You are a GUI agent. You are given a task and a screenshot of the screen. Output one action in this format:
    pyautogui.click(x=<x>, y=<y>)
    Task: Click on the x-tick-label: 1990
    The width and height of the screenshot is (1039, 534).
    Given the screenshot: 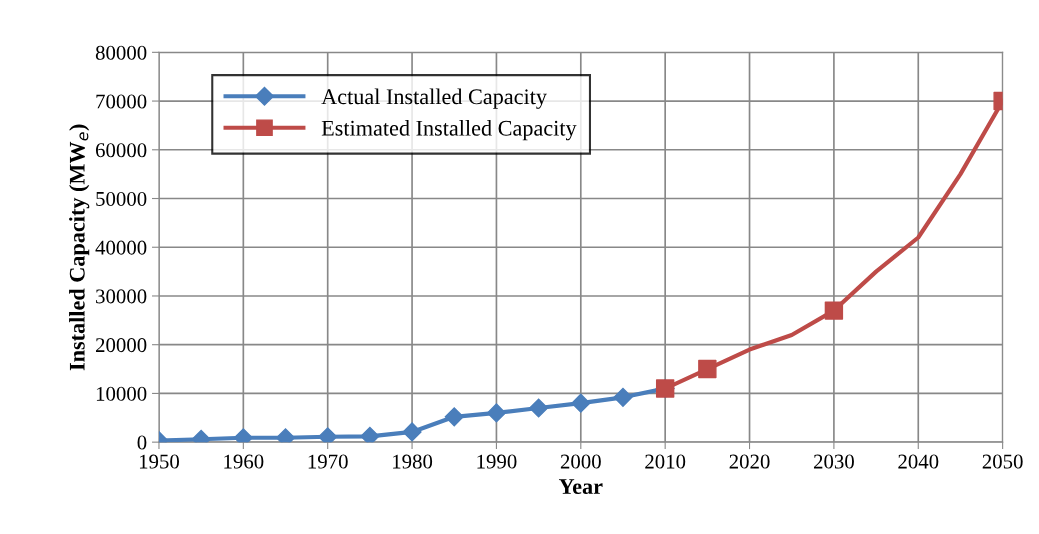 What is the action you would take?
    pyautogui.click(x=497, y=461)
    